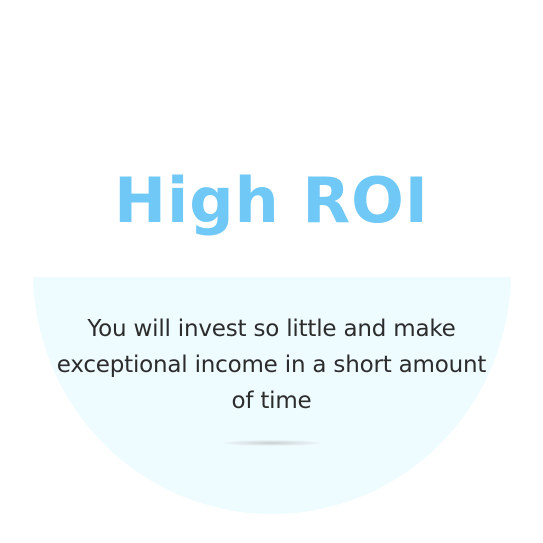 Image resolution: width=543 pixels, height=543 pixels. Describe the element at coordinates (271, 200) in the screenshot. I see `feature-title: High ROI` at that location.